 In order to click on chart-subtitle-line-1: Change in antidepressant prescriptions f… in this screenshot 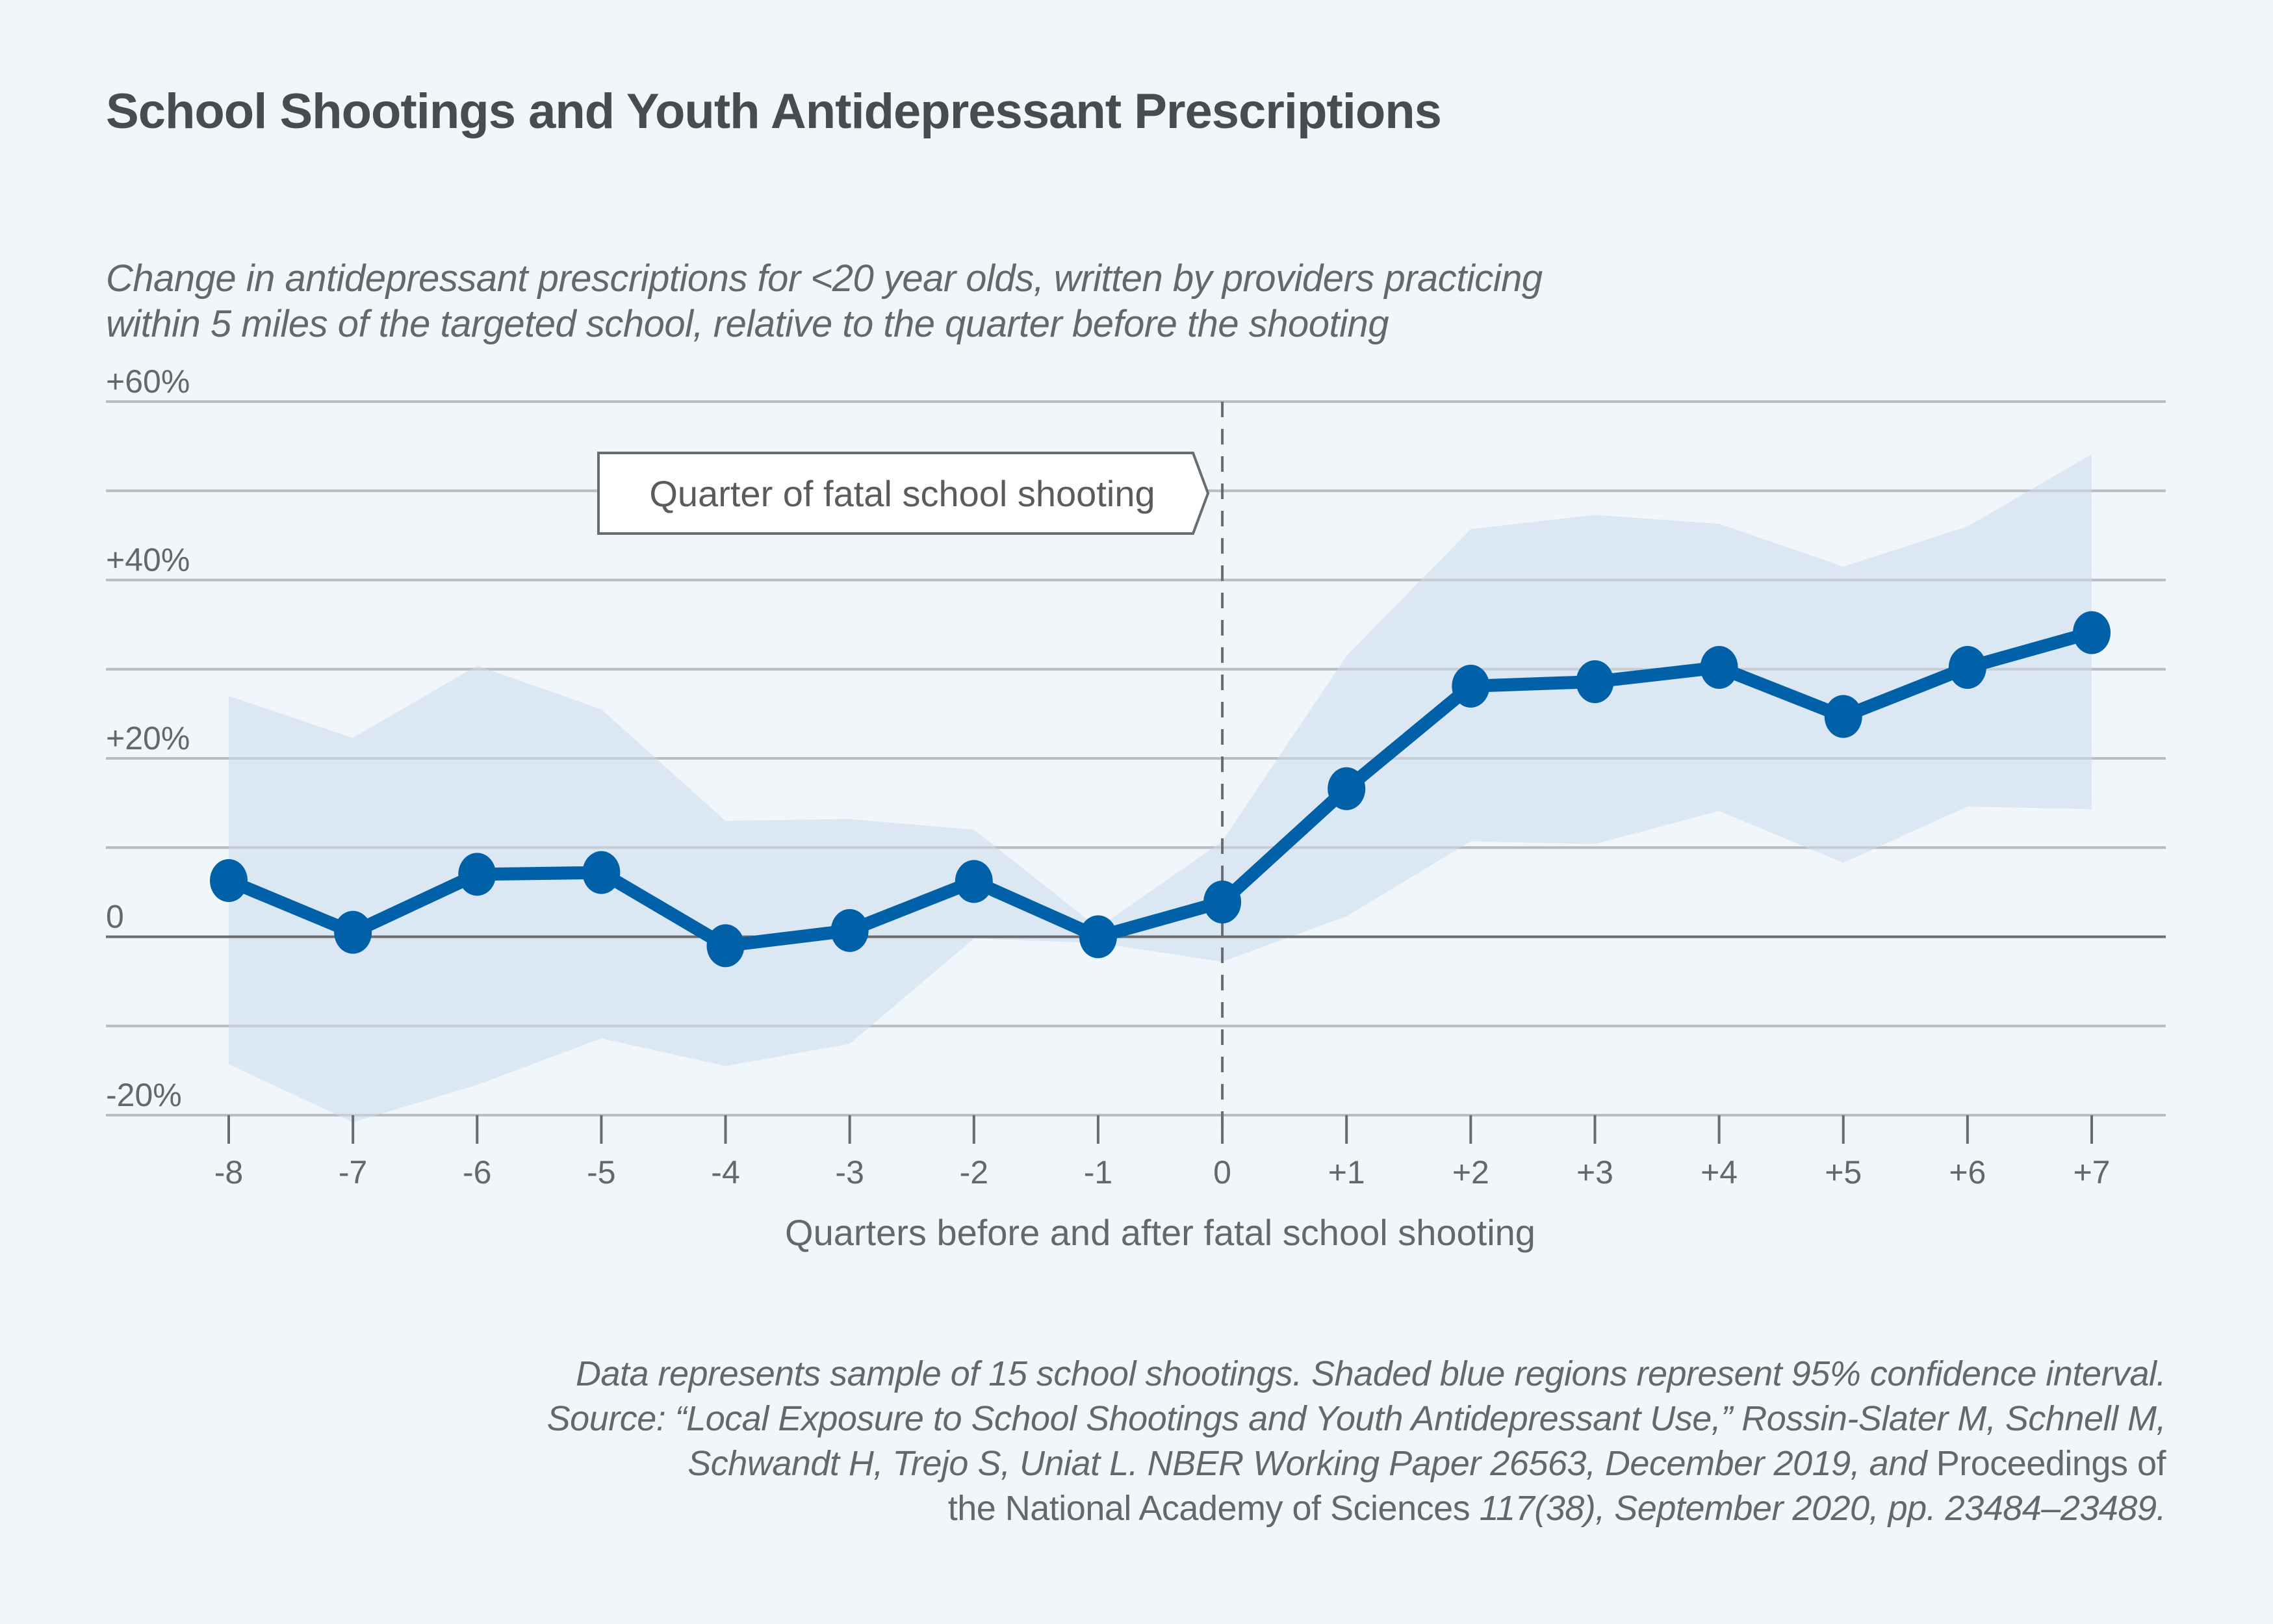, I will do `click(824, 278)`.